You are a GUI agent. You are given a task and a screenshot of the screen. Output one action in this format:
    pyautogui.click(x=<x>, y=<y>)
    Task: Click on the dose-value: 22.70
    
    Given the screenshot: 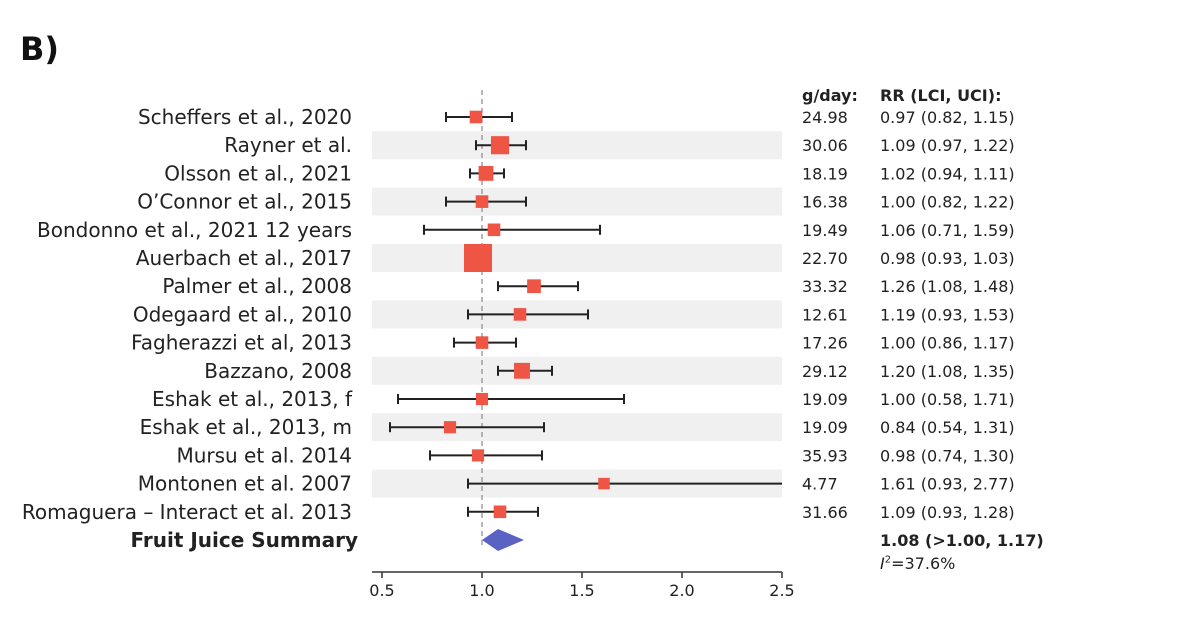 What is the action you would take?
    pyautogui.click(x=825, y=258)
    